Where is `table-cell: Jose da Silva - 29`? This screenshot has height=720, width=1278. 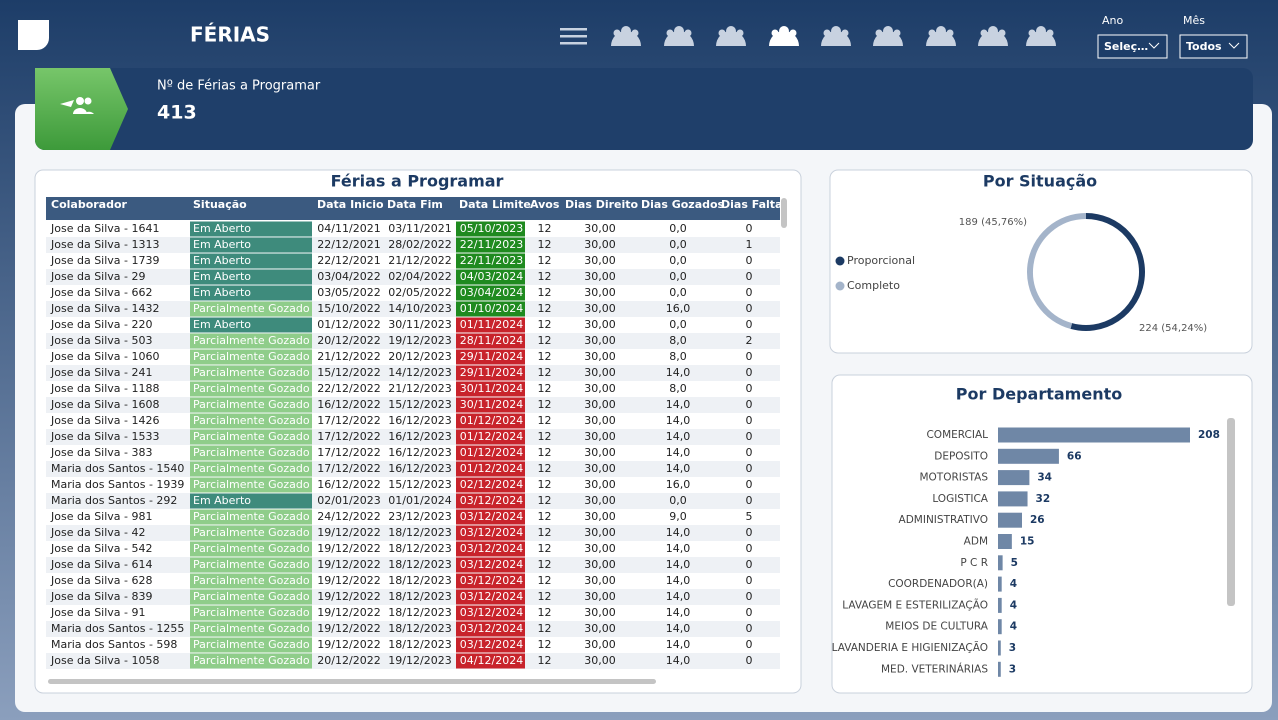
table-cell: Jose da Silva - 29 is located at coordinates (98, 276).